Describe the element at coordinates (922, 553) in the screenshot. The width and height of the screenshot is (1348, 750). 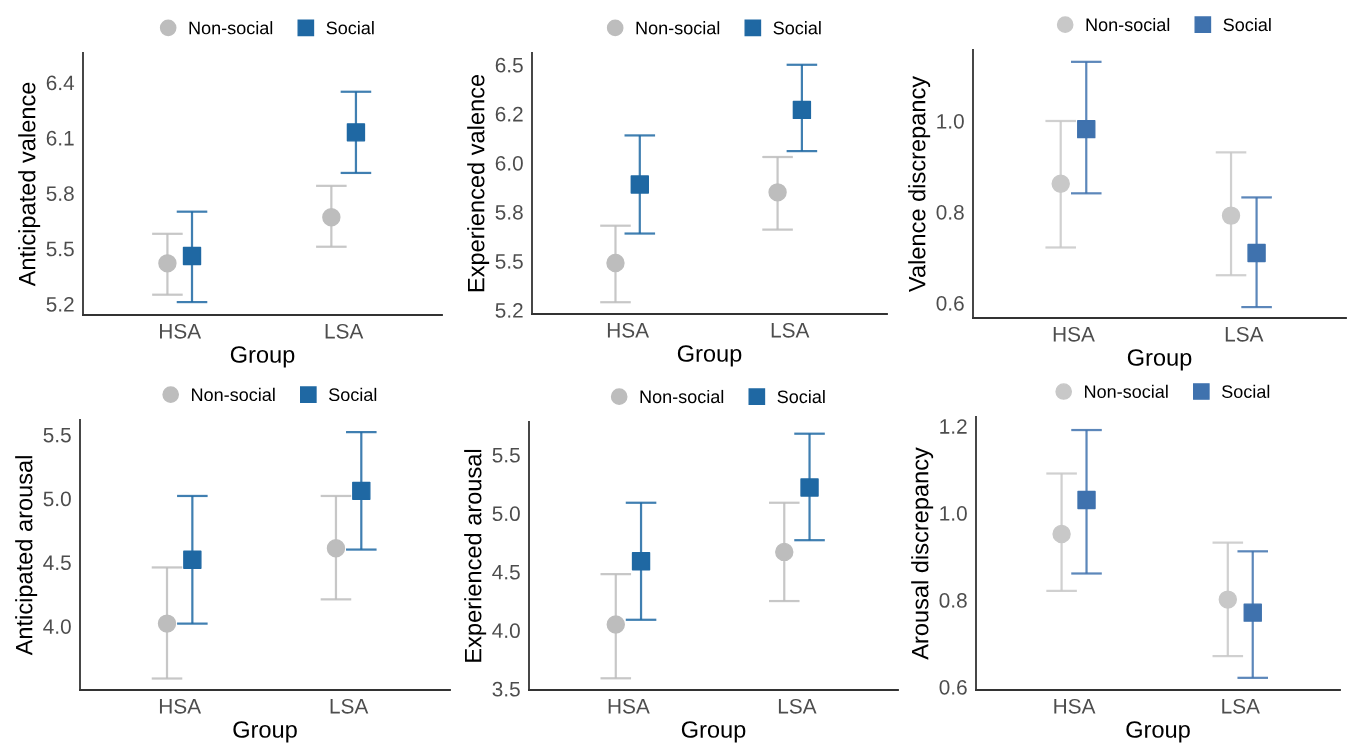
I see `y-axis-title: Arousal discrepancy` at that location.